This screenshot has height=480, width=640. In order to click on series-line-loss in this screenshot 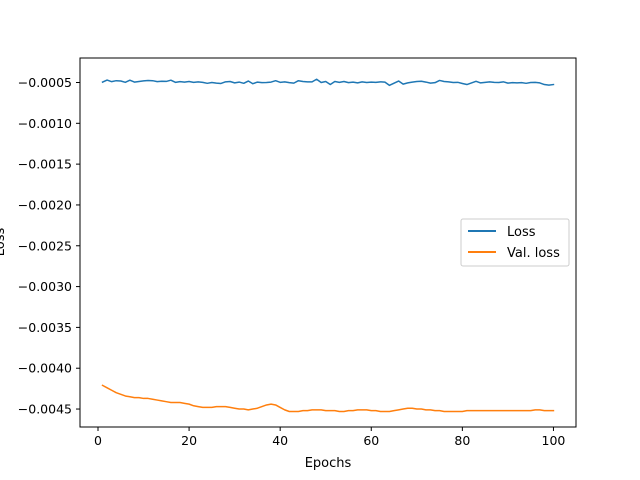, I will do `click(328, 82)`.